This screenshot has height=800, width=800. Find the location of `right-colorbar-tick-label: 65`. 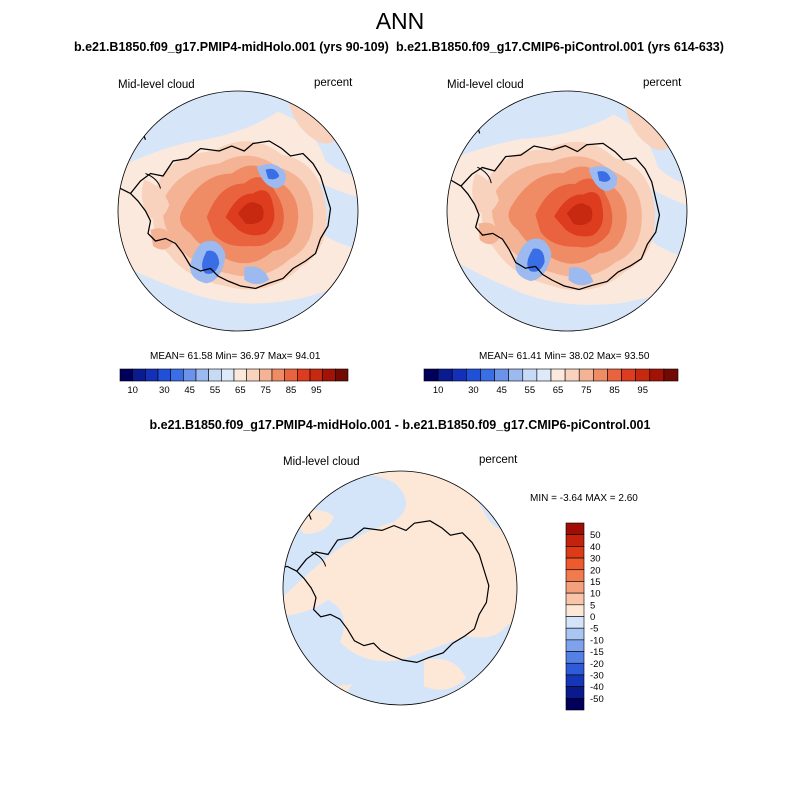

right-colorbar-tick-label: 65 is located at coordinates (558, 390).